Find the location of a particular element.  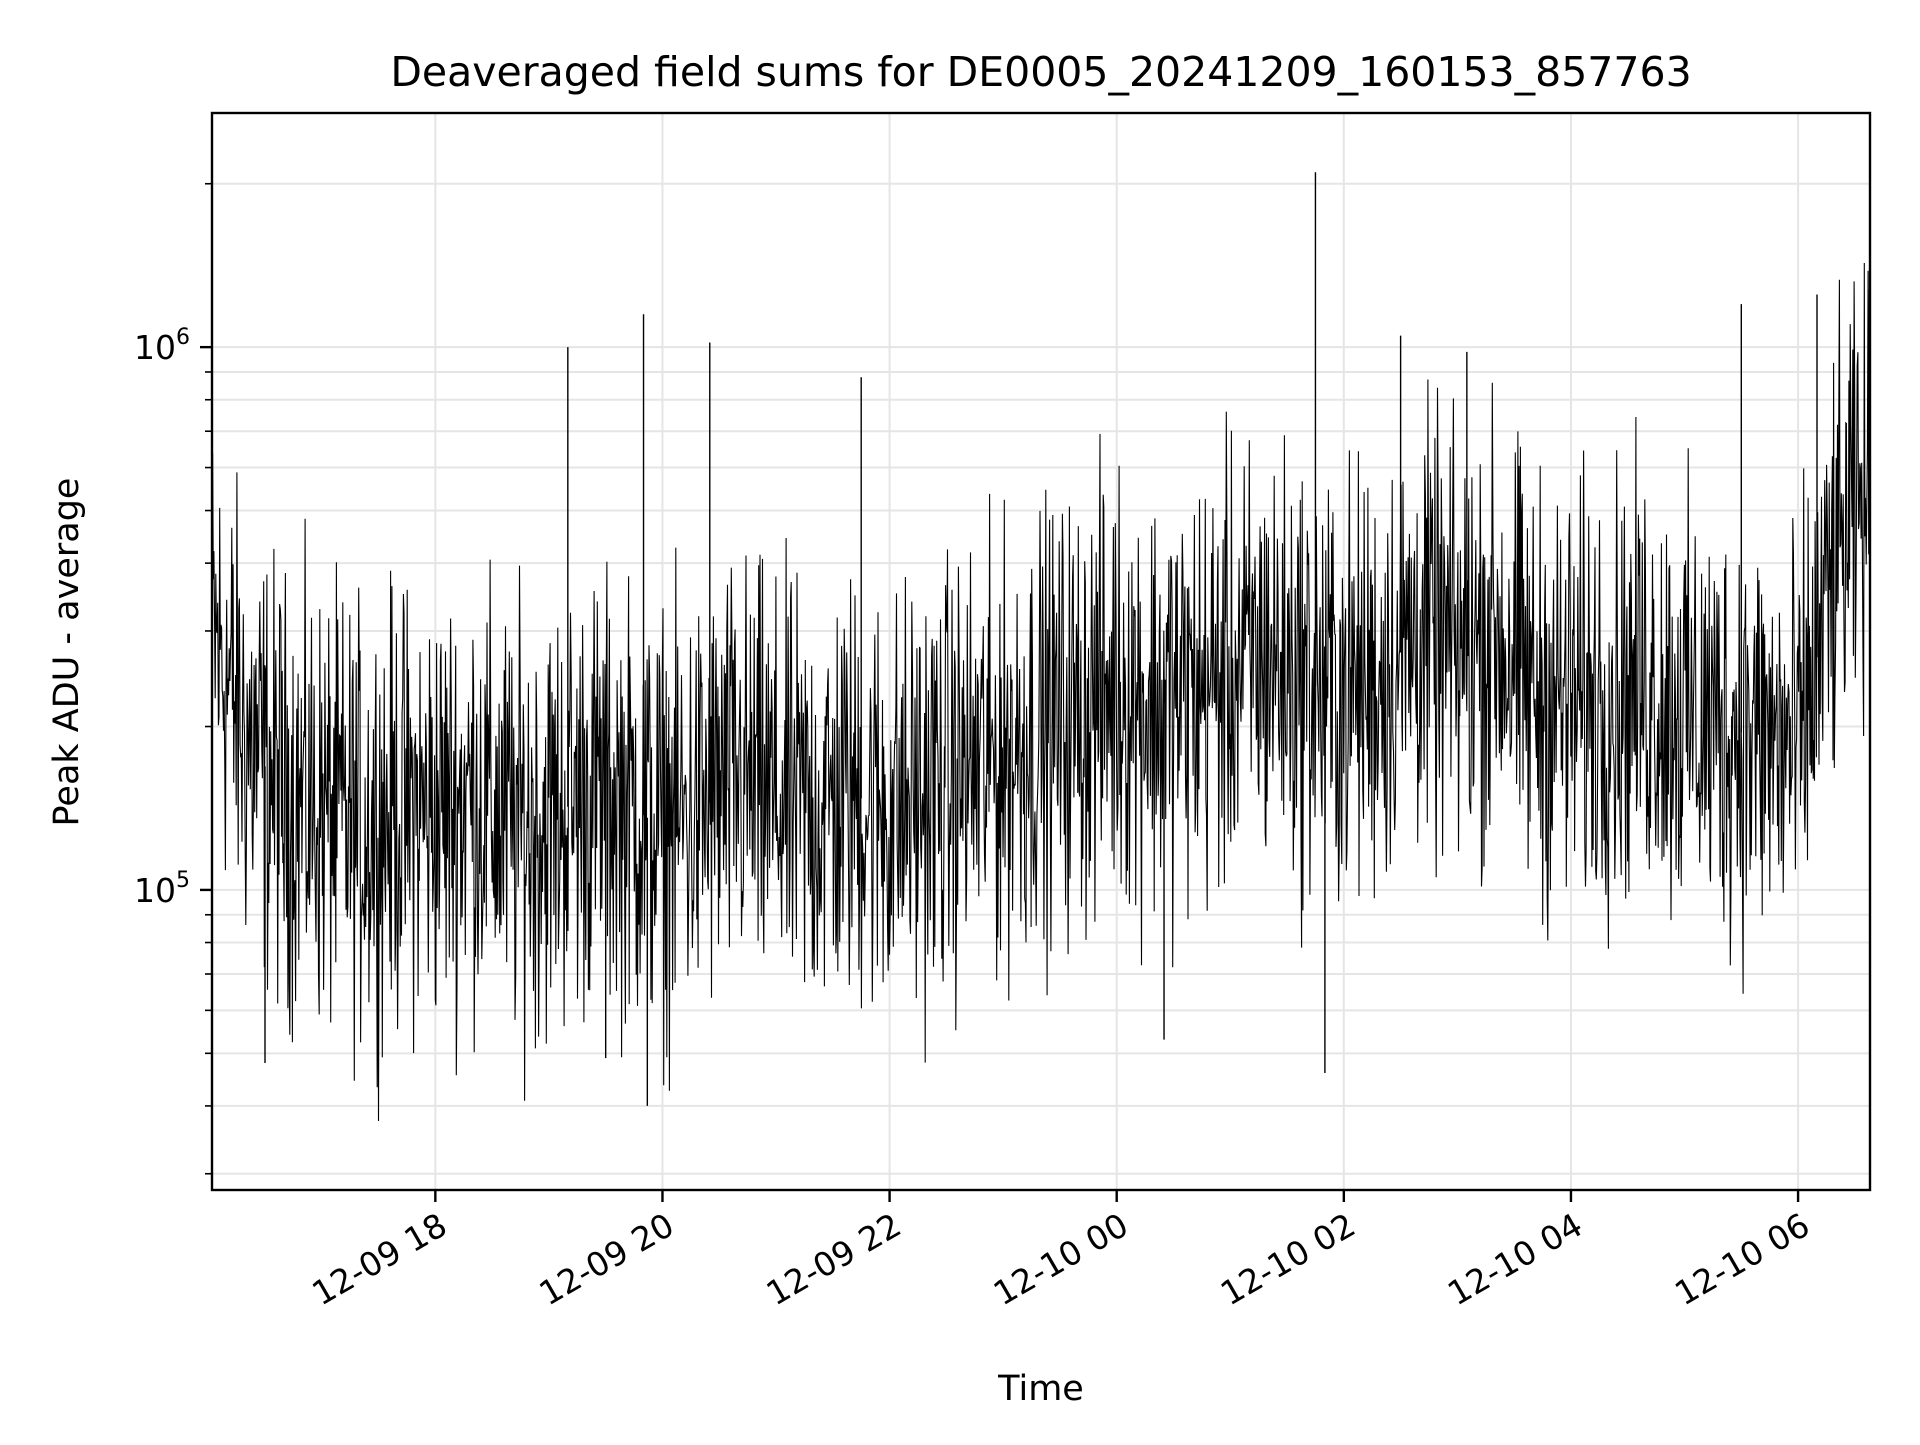

y-tick-exponent: 6 is located at coordinates (183, 337).